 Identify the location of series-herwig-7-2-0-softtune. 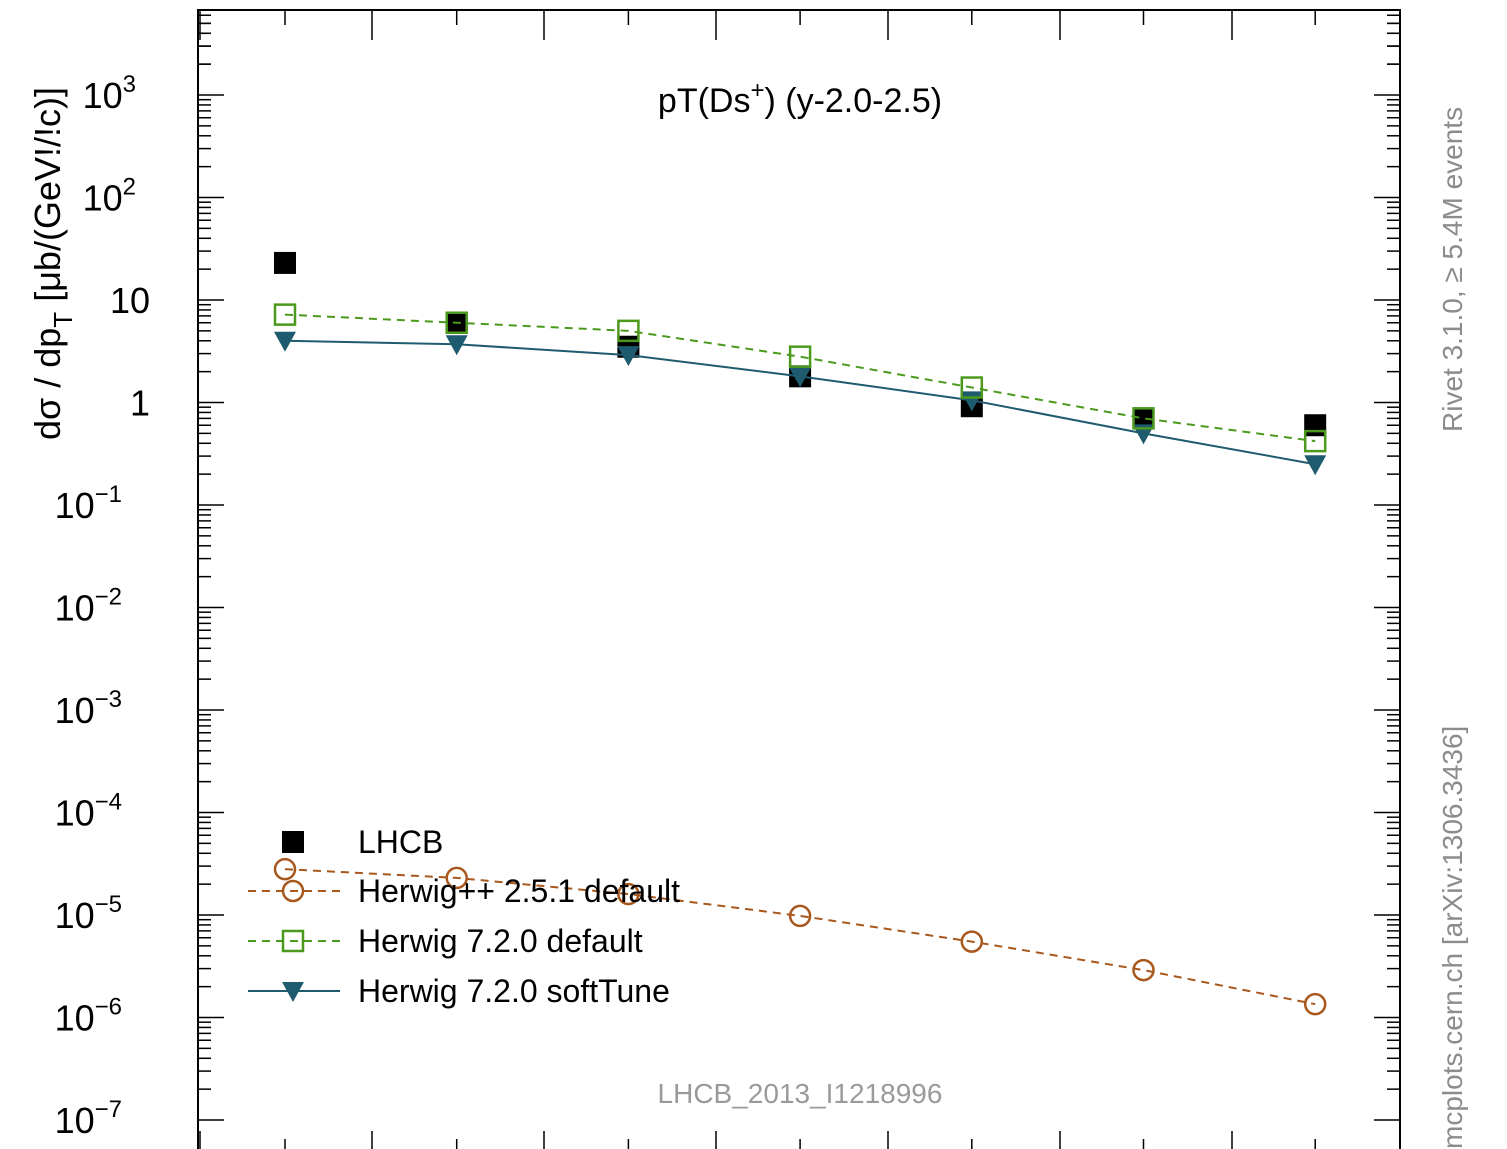
(800, 403).